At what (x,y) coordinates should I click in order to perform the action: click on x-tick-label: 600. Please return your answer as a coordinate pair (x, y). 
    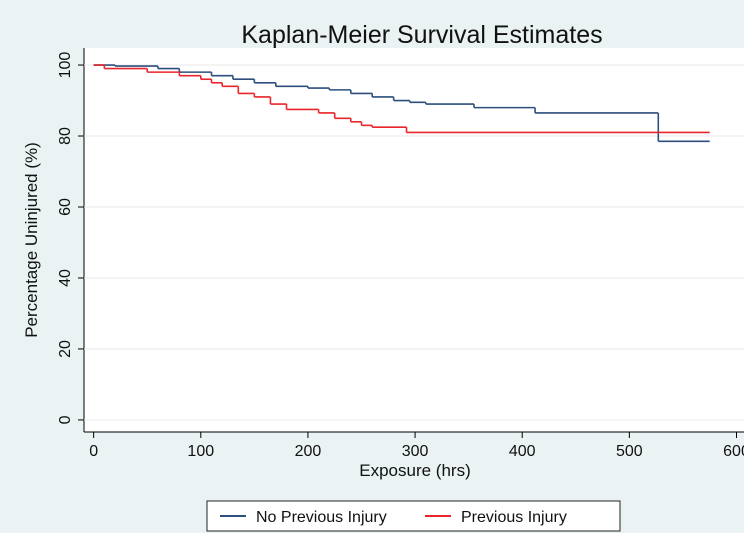
    Looking at the image, I should click on (733, 451).